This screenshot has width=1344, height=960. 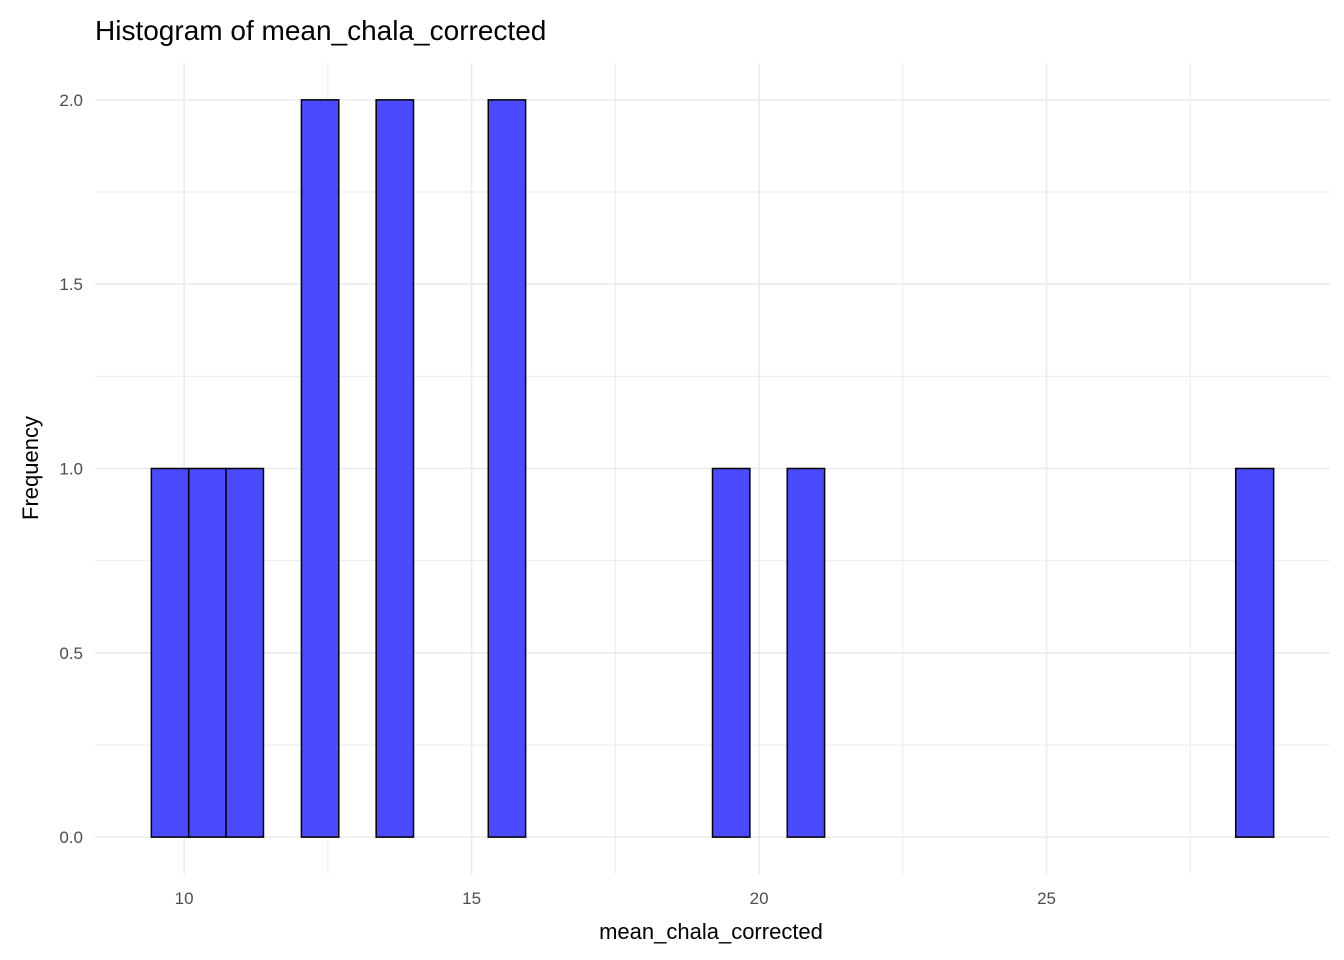 I want to click on chart-title: Histogram of mean_chala_corrected, so click(x=320, y=30).